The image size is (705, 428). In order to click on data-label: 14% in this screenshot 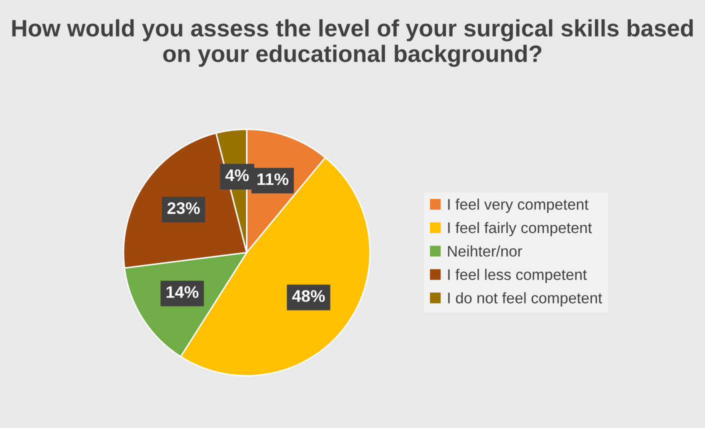, I will do `click(182, 292)`.